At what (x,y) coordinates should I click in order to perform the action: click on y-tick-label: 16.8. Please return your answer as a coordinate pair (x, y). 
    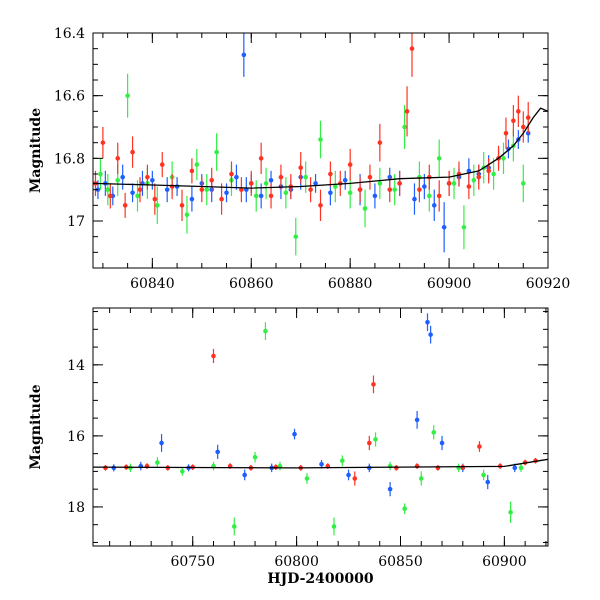
    Looking at the image, I should click on (69, 159).